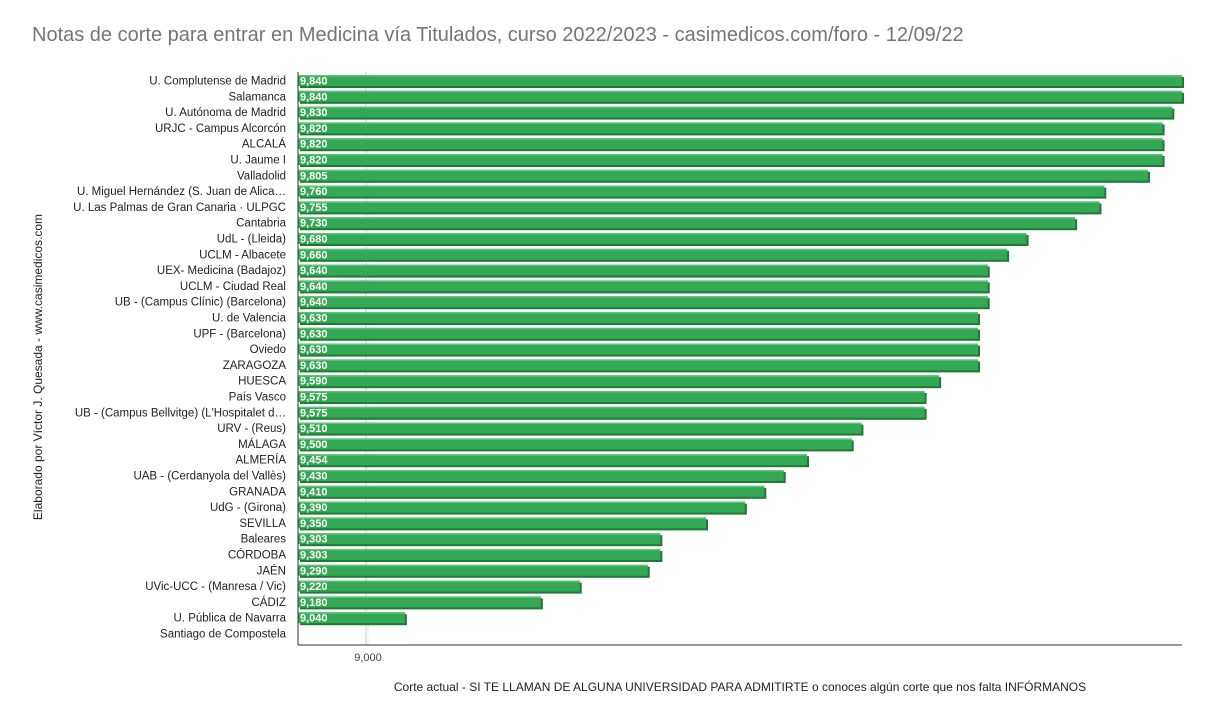  What do you see at coordinates (217, 82) in the screenshot?
I see `category-label: U. Complutense de Madrid` at bounding box center [217, 82].